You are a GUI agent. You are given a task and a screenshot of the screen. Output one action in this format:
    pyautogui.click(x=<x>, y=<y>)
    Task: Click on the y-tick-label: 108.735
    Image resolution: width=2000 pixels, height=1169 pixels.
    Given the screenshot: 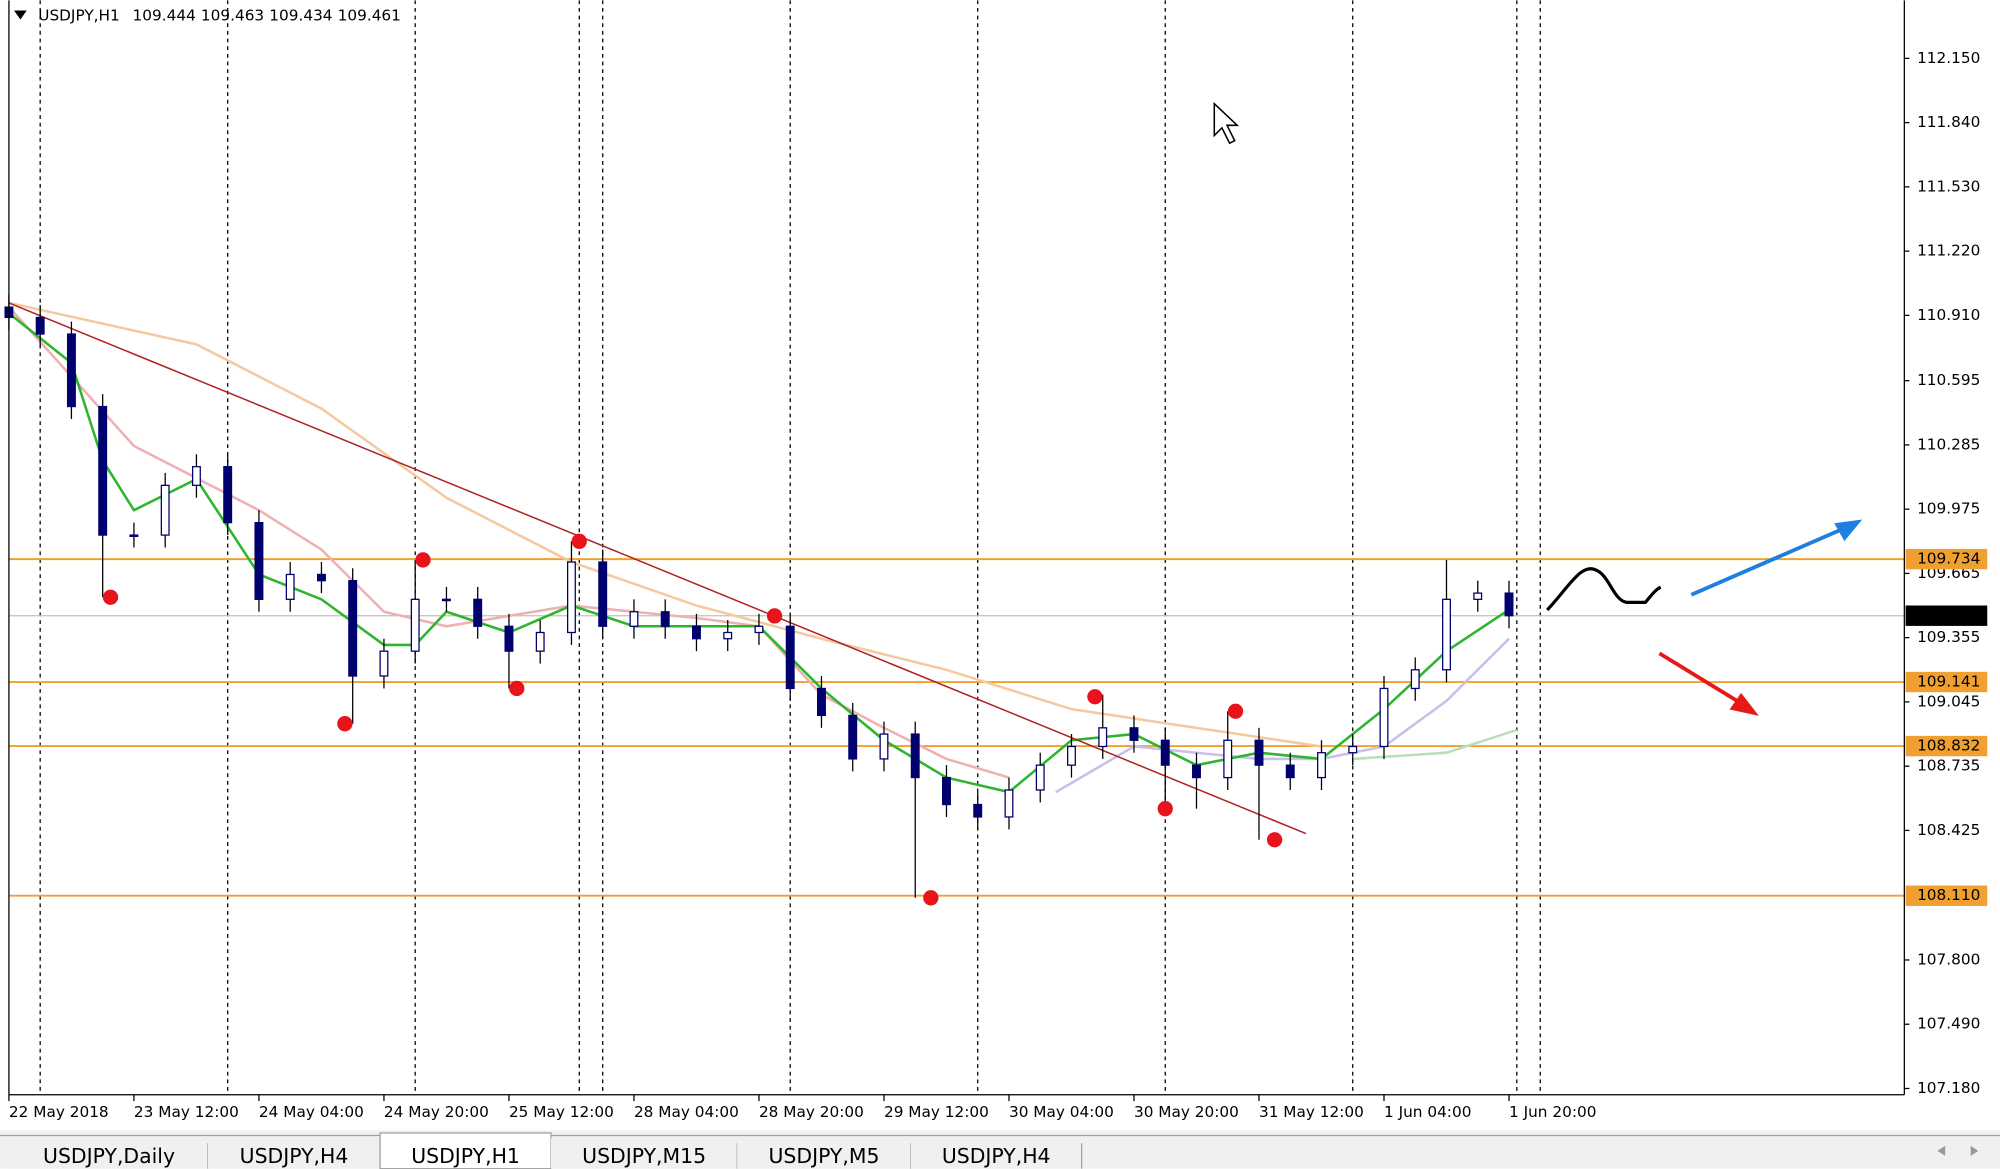 What is the action you would take?
    pyautogui.click(x=1948, y=766)
    